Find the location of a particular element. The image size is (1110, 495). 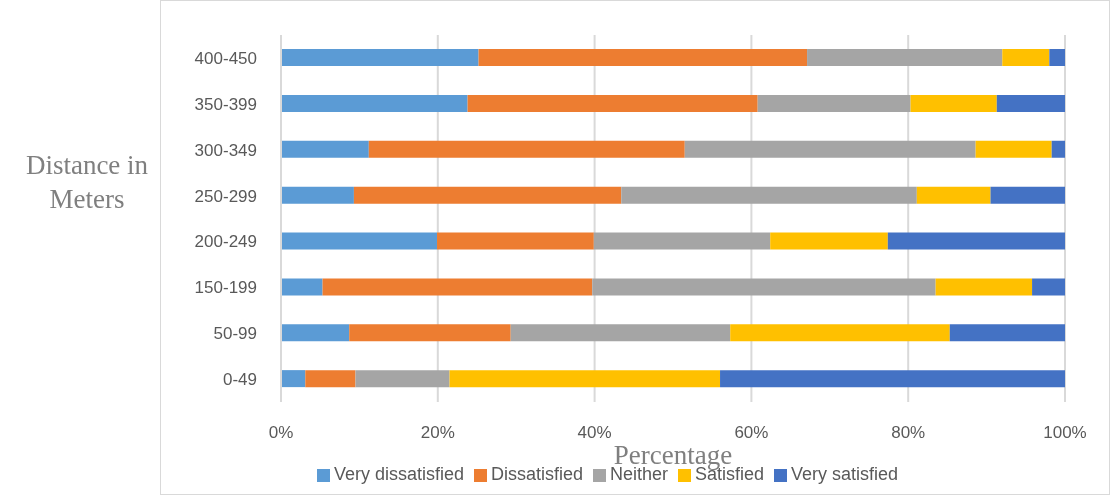

legend-label: Very satisfied is located at coordinates (845, 474).